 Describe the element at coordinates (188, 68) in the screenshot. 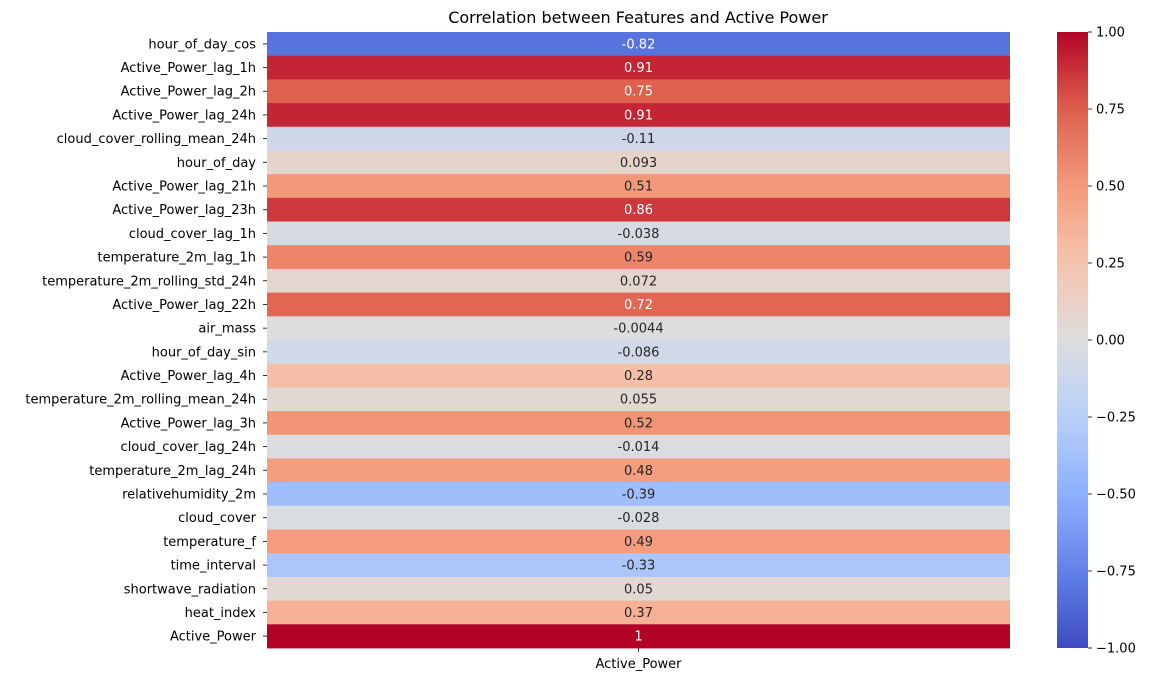

I see `row-tick-label: Active_Power_lag_1h` at that location.